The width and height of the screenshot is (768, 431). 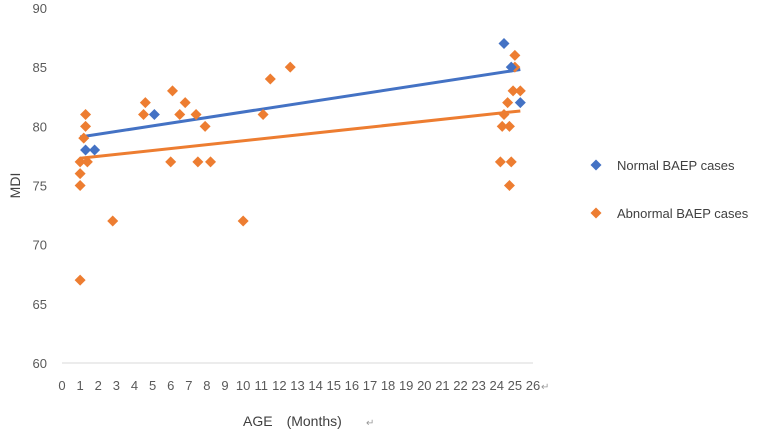 I want to click on x-axis-title: AGE (Months), so click(x=292, y=421).